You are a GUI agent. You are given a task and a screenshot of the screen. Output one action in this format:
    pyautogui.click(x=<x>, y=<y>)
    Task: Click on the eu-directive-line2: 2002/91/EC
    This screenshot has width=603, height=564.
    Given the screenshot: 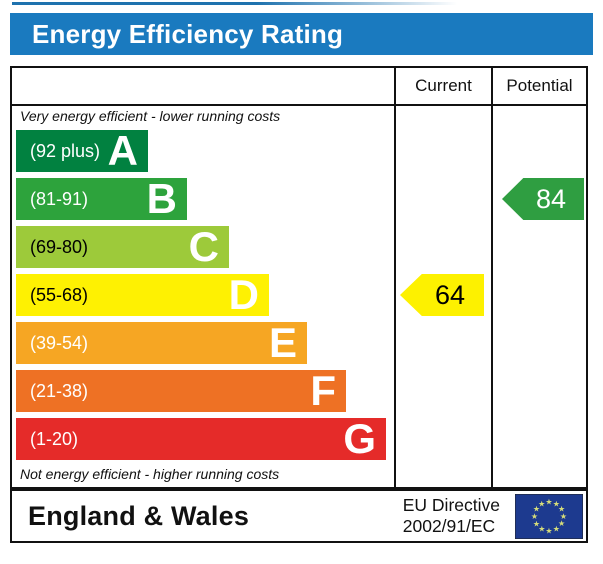 What is the action you would take?
    pyautogui.click(x=449, y=526)
    